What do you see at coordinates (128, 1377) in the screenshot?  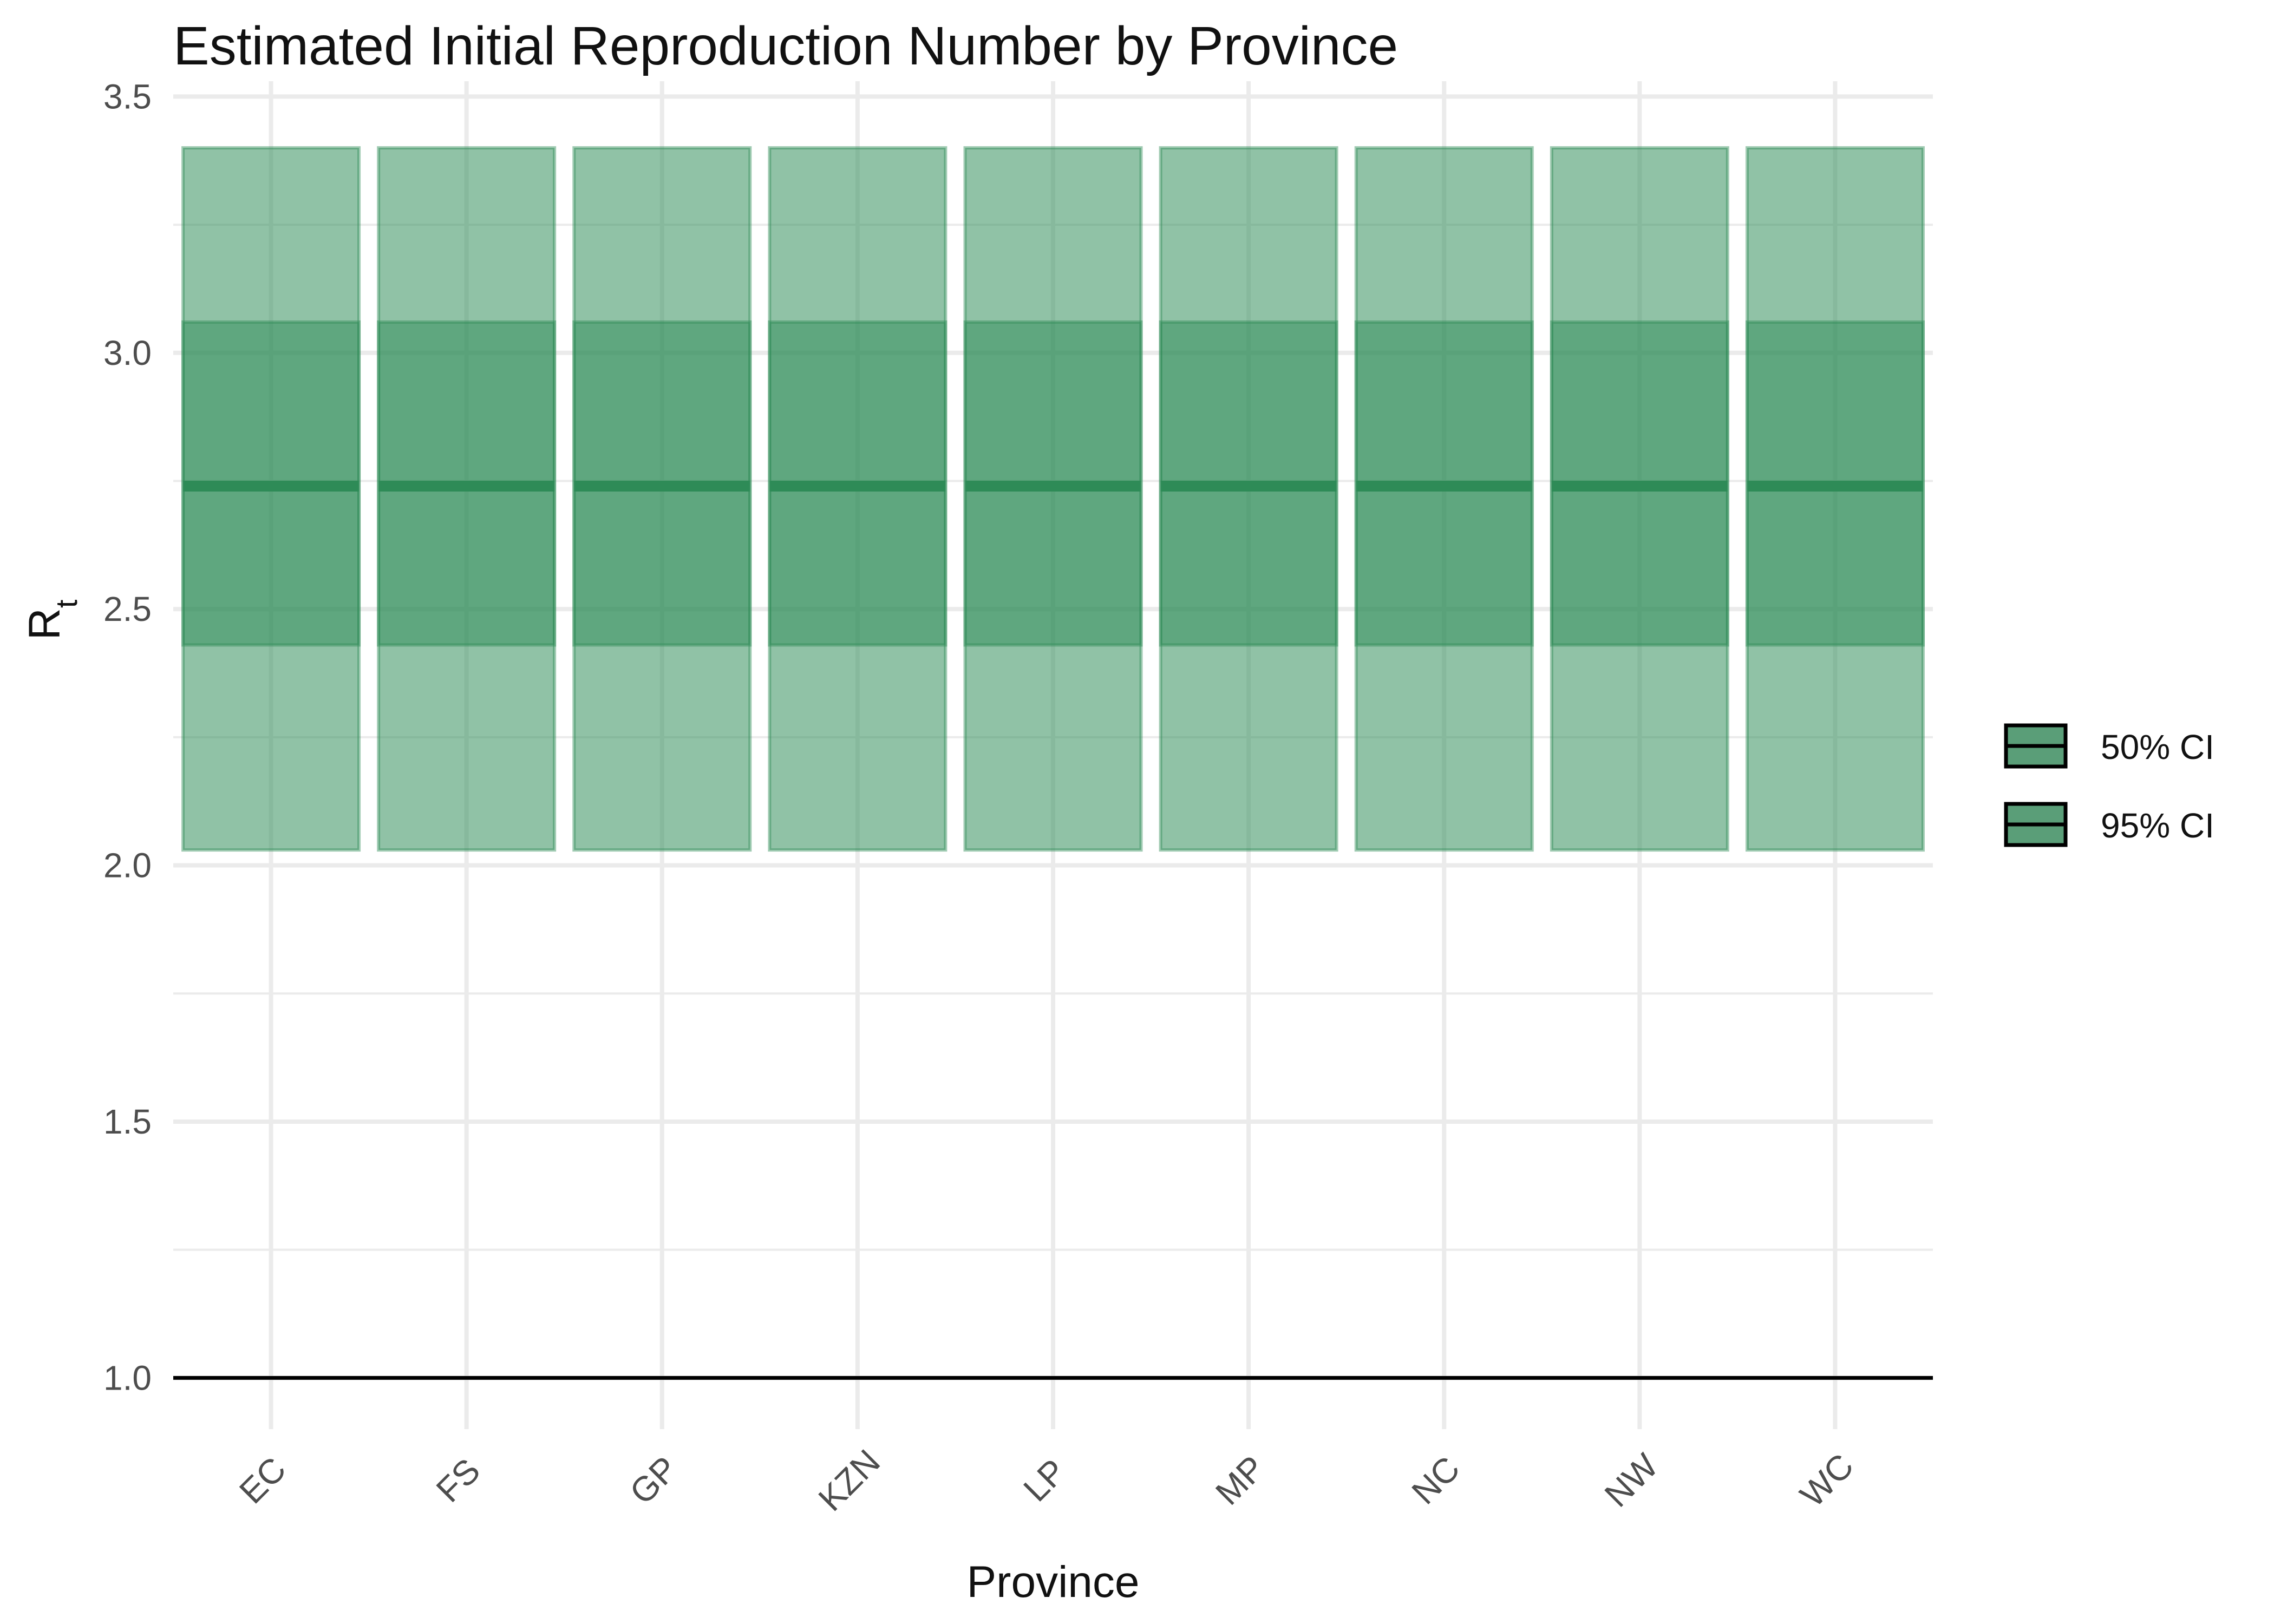 I see `y-tick-label: 1.0` at bounding box center [128, 1377].